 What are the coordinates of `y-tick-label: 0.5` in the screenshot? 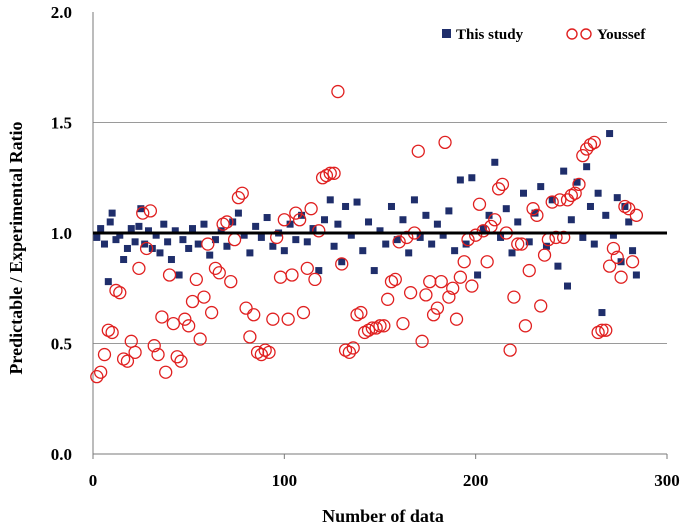 It's located at (61, 344).